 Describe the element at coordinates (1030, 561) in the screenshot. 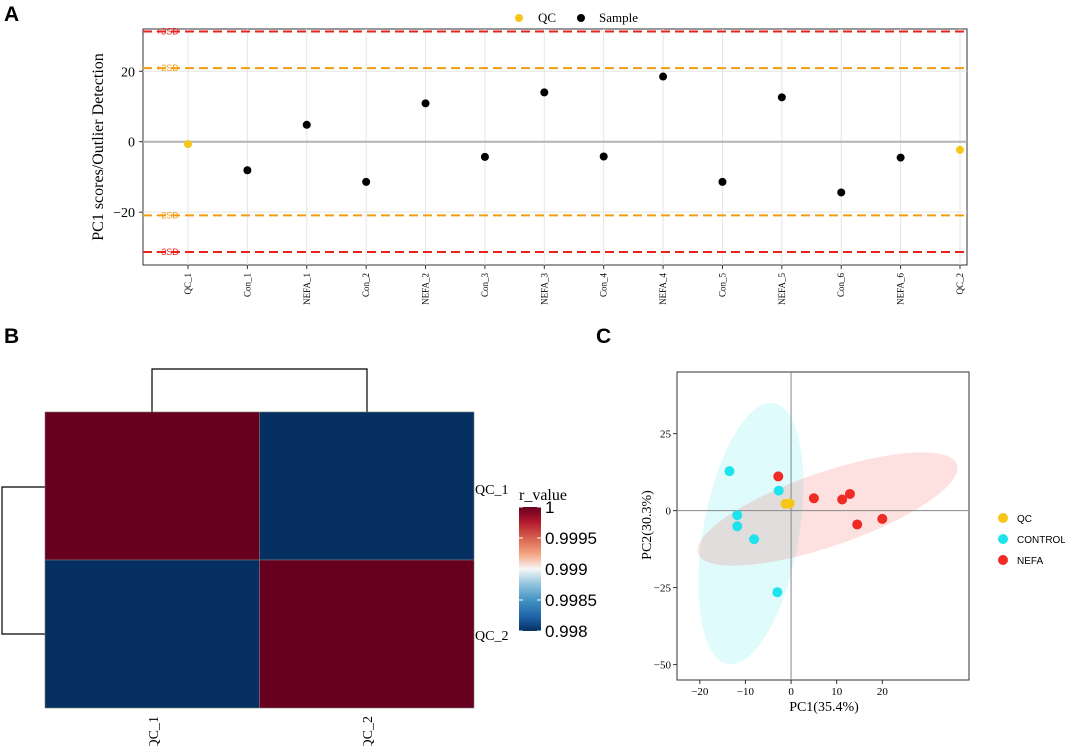

I see `legend-nefa-label: NEFA` at that location.